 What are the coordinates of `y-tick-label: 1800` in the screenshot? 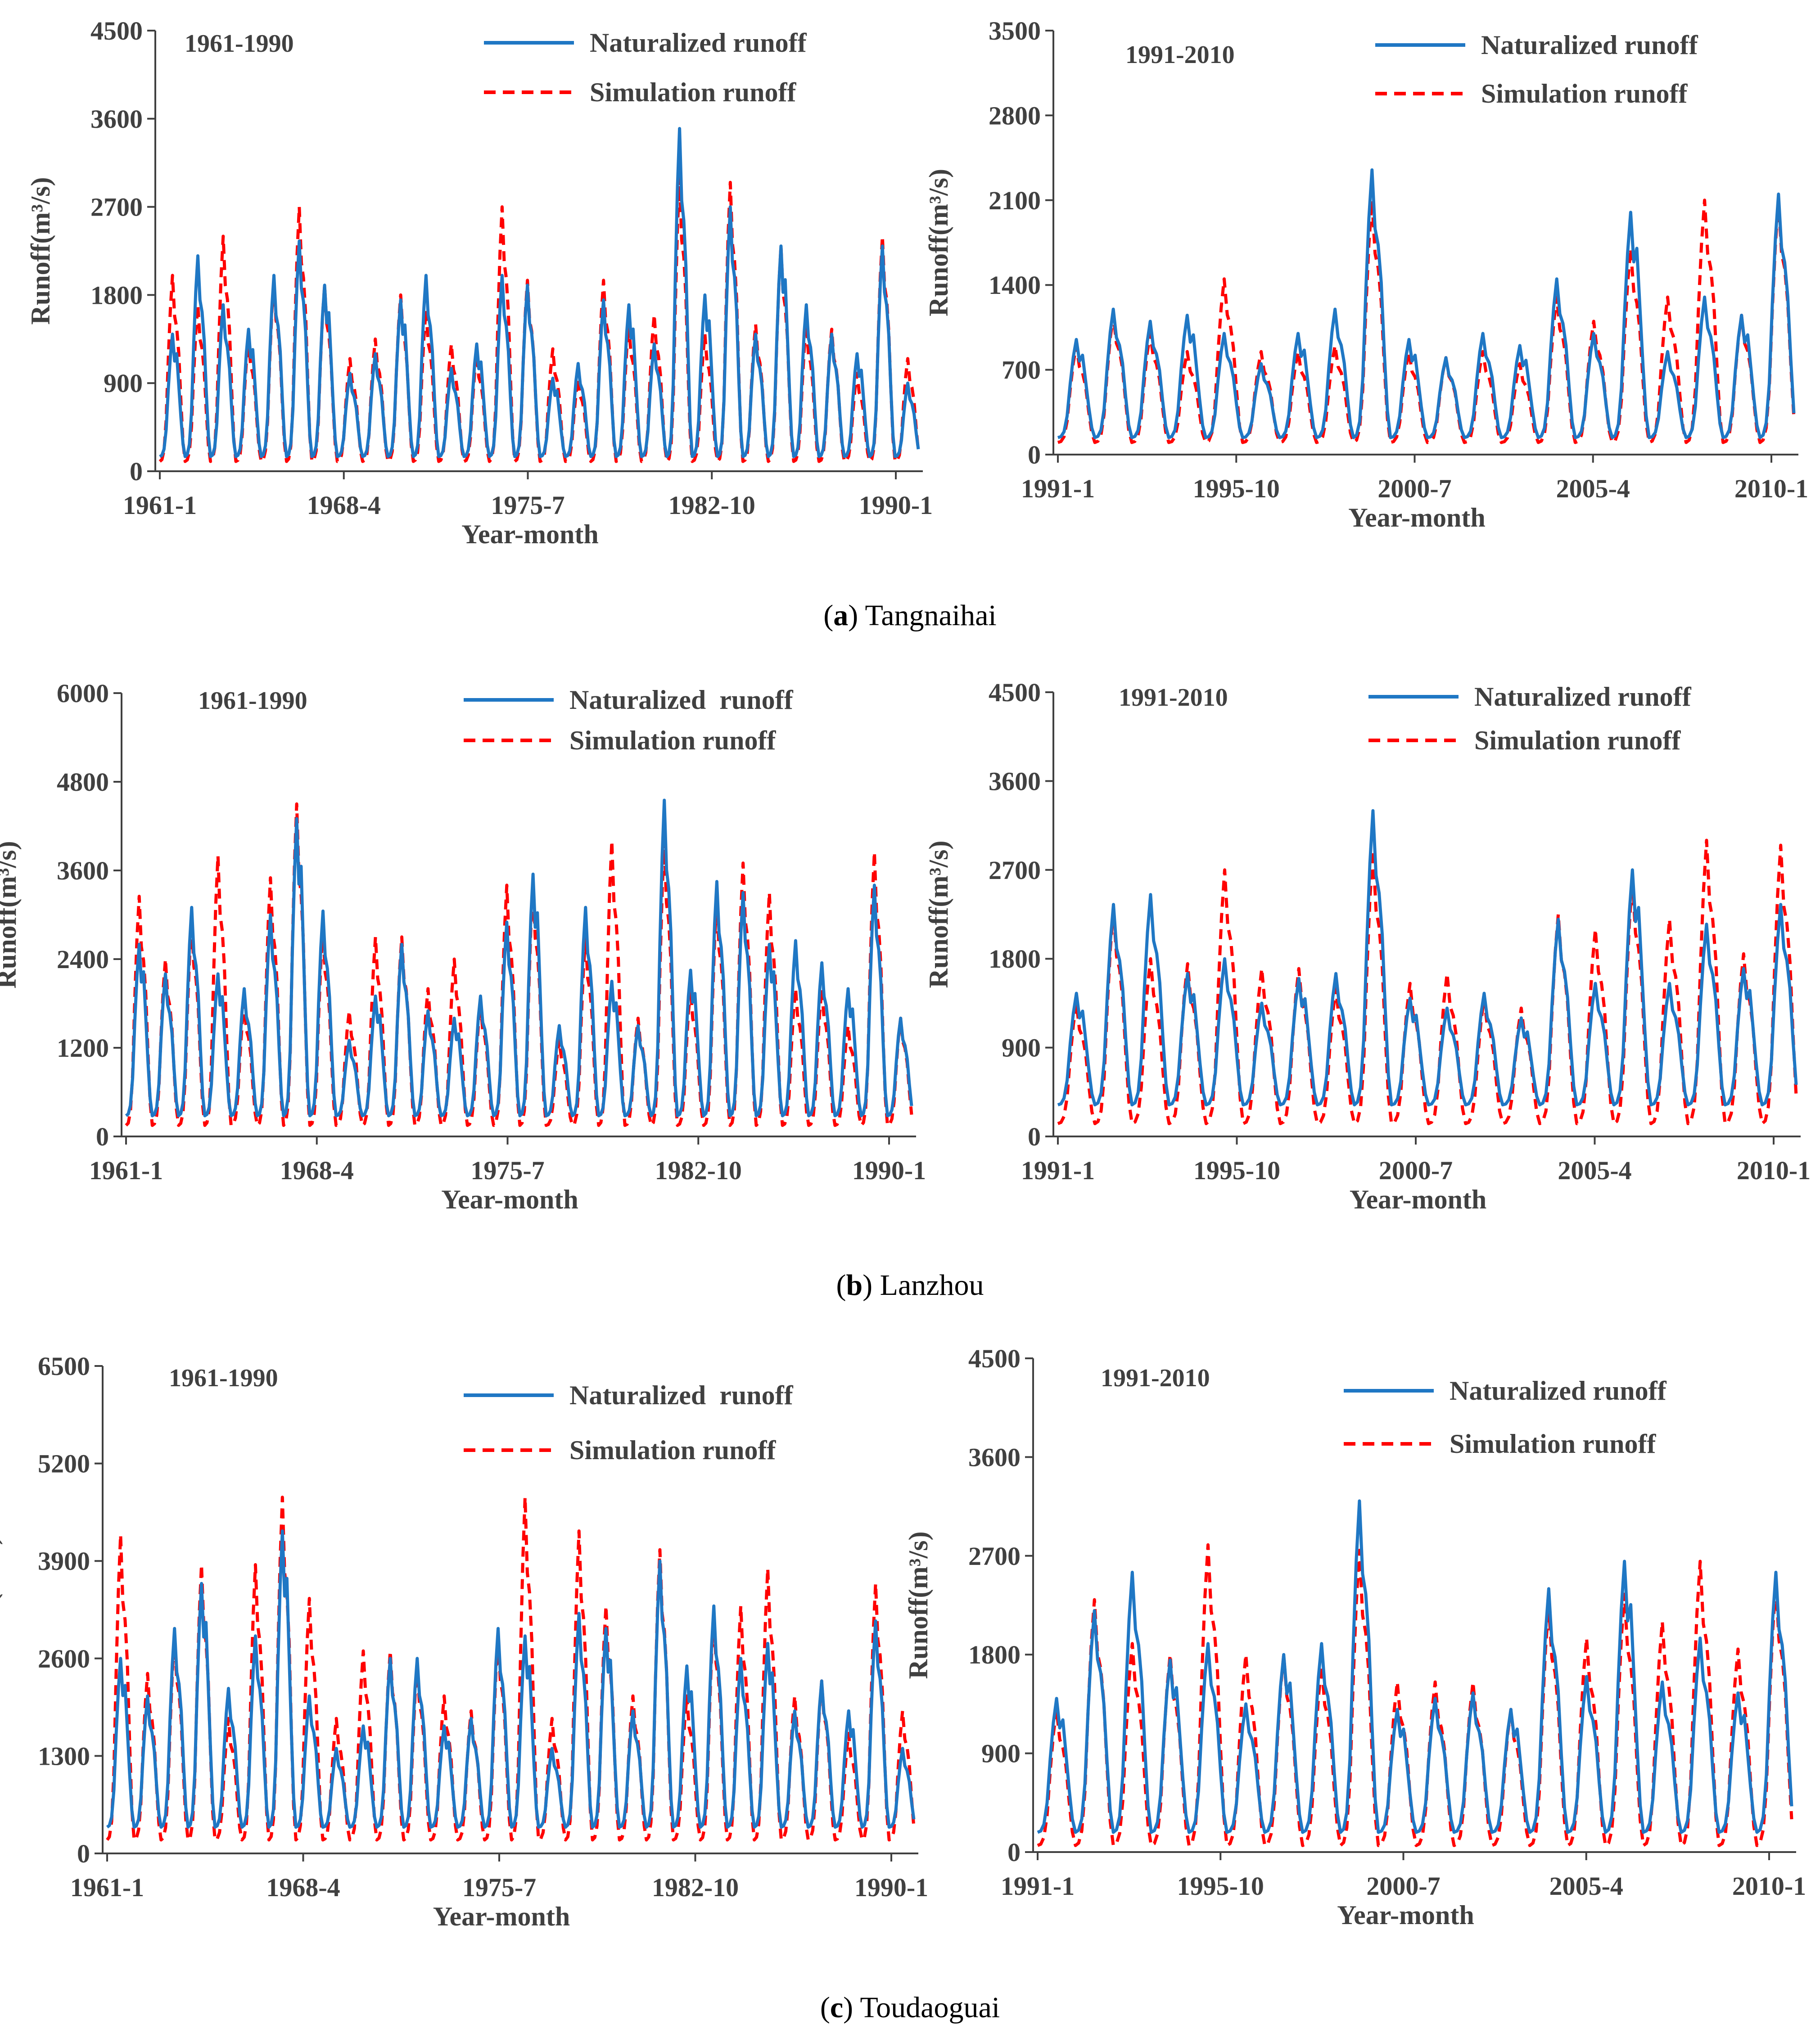 It's located at (1015, 959).